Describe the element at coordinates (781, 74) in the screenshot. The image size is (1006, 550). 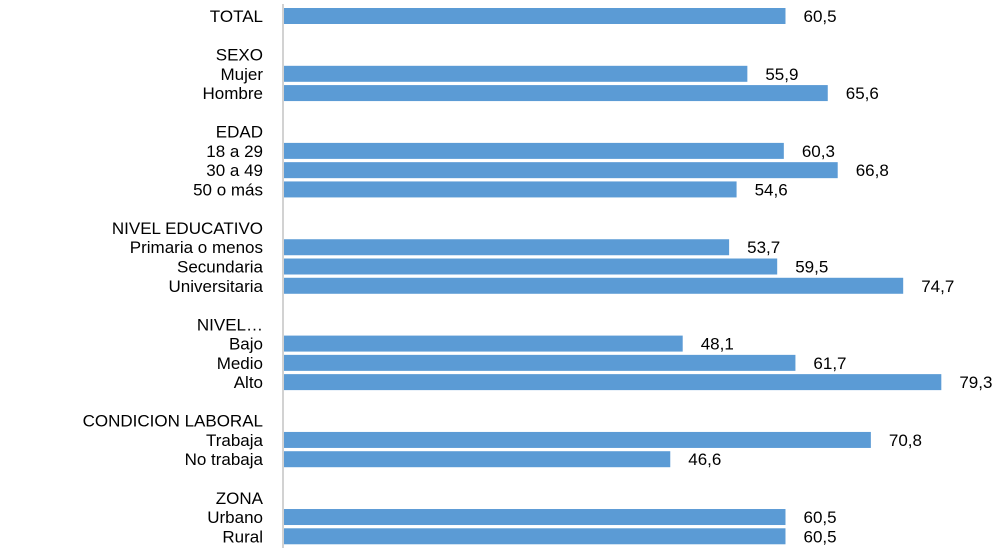
I see `value-label-mujer: 55,9` at that location.